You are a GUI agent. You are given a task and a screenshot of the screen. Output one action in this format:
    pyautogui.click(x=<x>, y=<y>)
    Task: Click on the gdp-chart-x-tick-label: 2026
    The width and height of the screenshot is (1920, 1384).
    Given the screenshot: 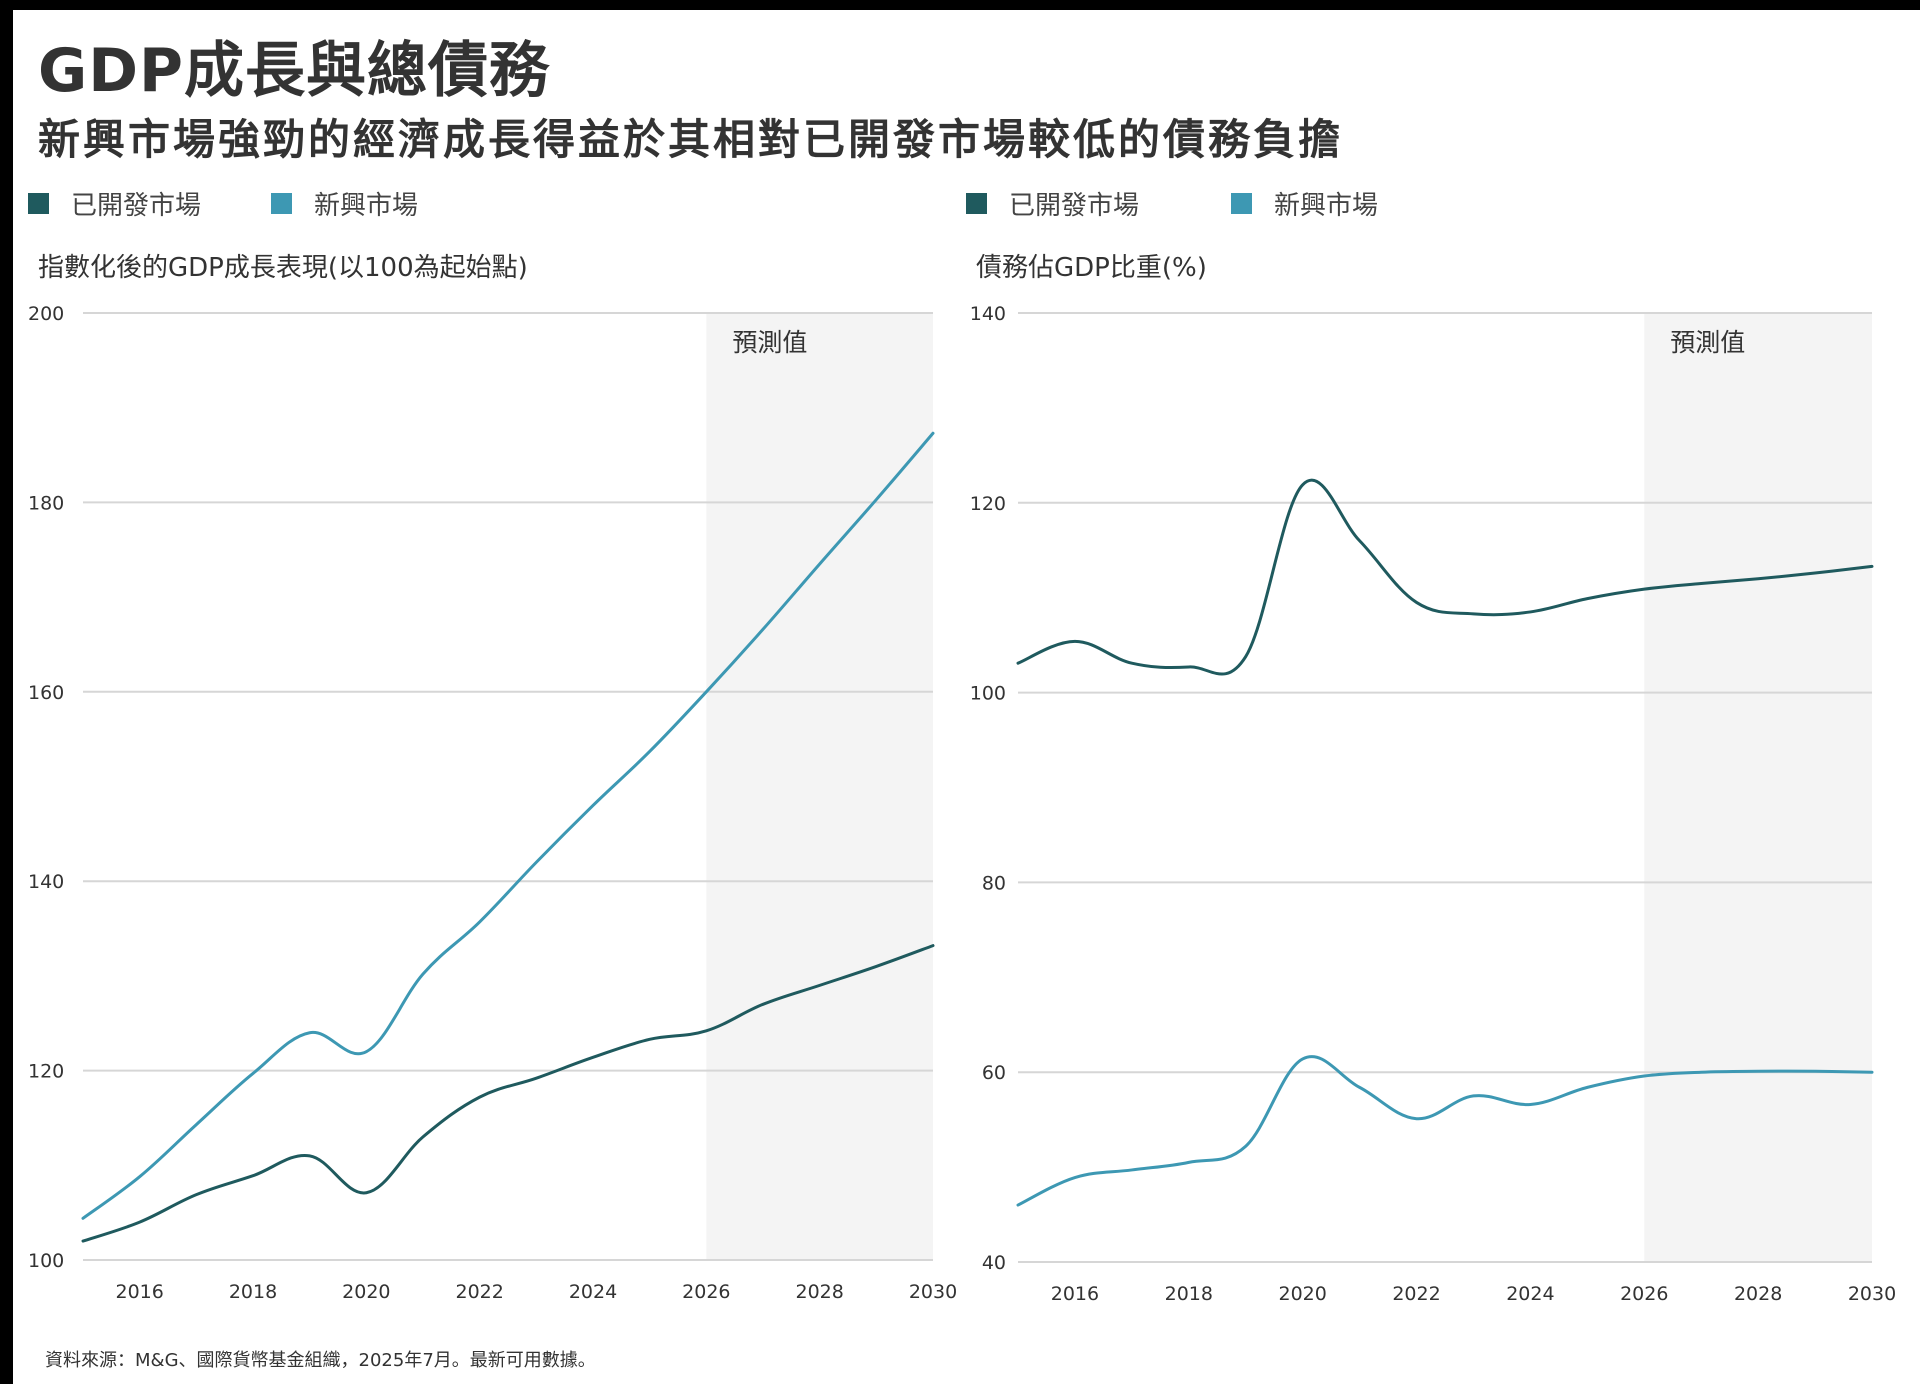 What is the action you would take?
    pyautogui.click(x=706, y=1292)
    